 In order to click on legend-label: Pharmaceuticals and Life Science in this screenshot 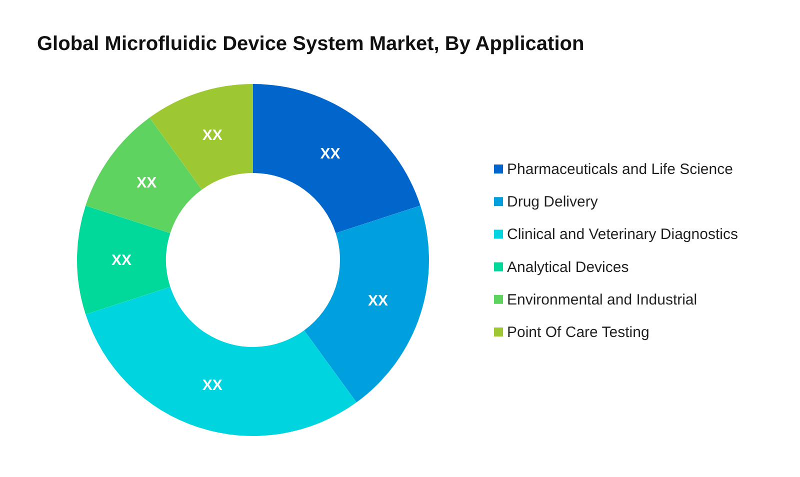, I will do `click(620, 169)`.